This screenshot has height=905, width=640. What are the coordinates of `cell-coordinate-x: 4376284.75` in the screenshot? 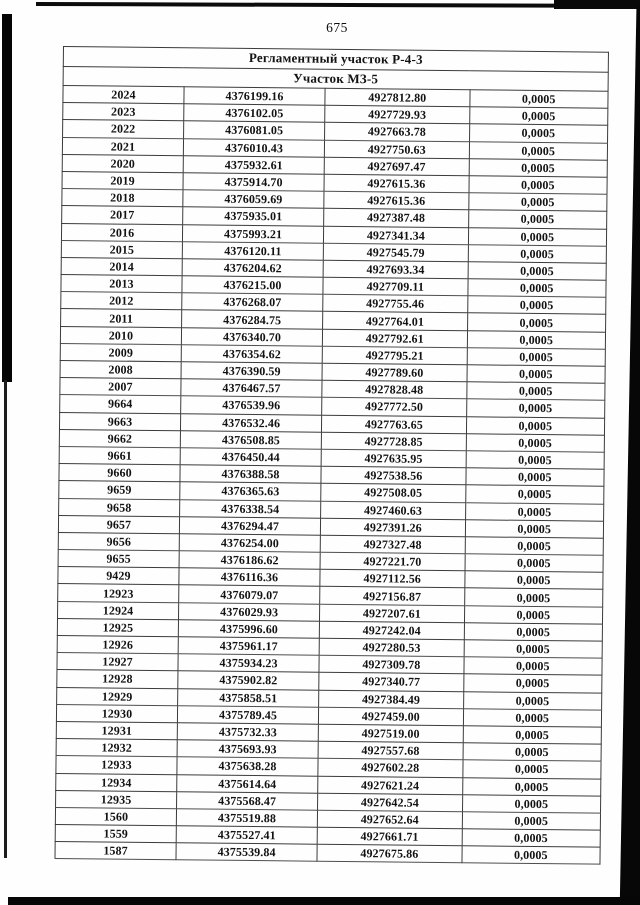 It's located at (252, 319).